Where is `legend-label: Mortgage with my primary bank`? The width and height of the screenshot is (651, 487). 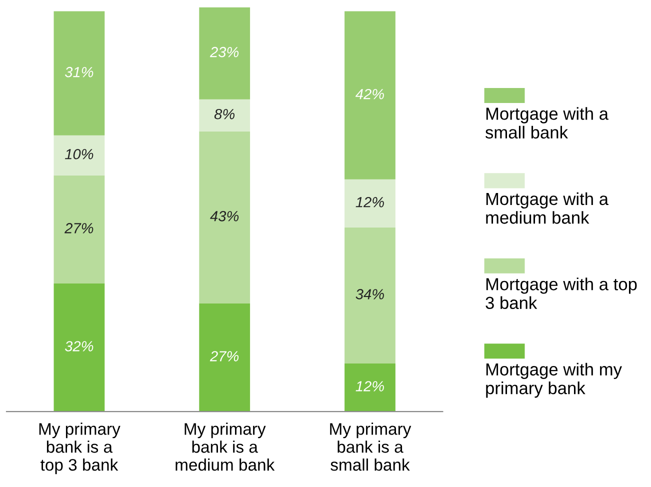 legend-label: Mortgage with my primary bank is located at coordinates (554, 380).